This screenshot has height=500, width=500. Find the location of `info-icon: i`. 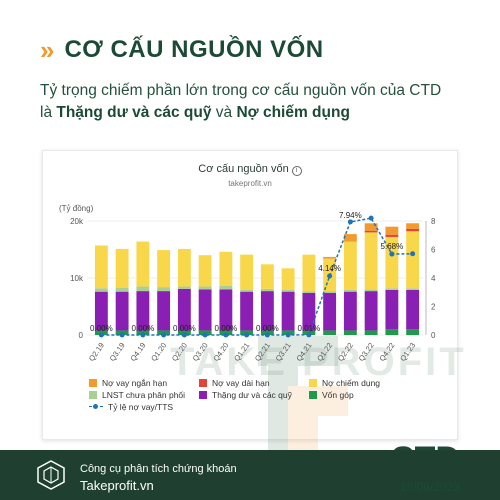

info-icon: i is located at coordinates (296, 171).